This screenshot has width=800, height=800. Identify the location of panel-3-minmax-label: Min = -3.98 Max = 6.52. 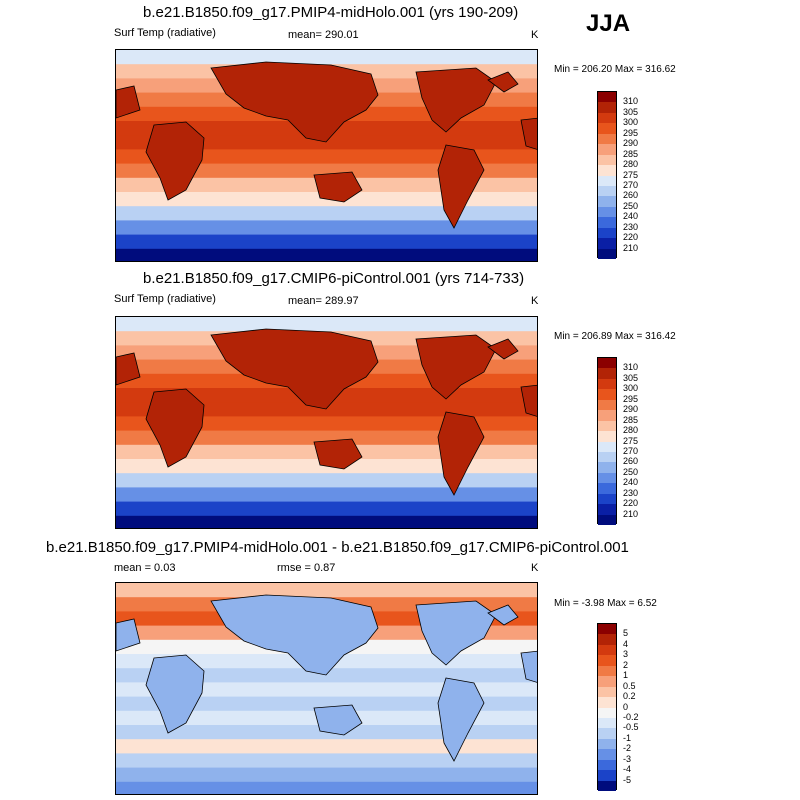
(605, 603).